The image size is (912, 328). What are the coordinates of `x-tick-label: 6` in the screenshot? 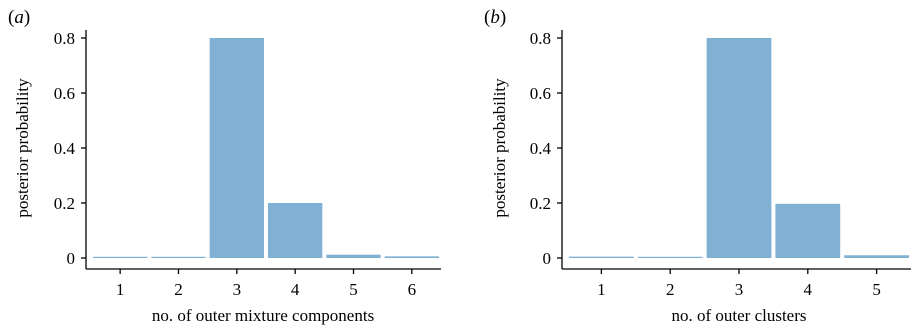 It's located at (412, 289).